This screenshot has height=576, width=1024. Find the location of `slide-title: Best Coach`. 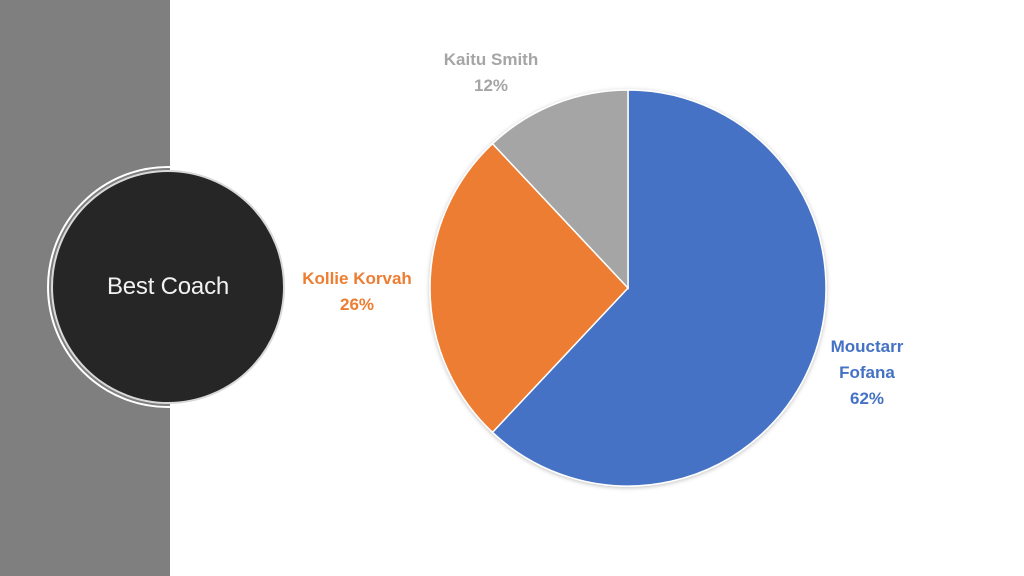

slide-title: Best Coach is located at coordinates (168, 286).